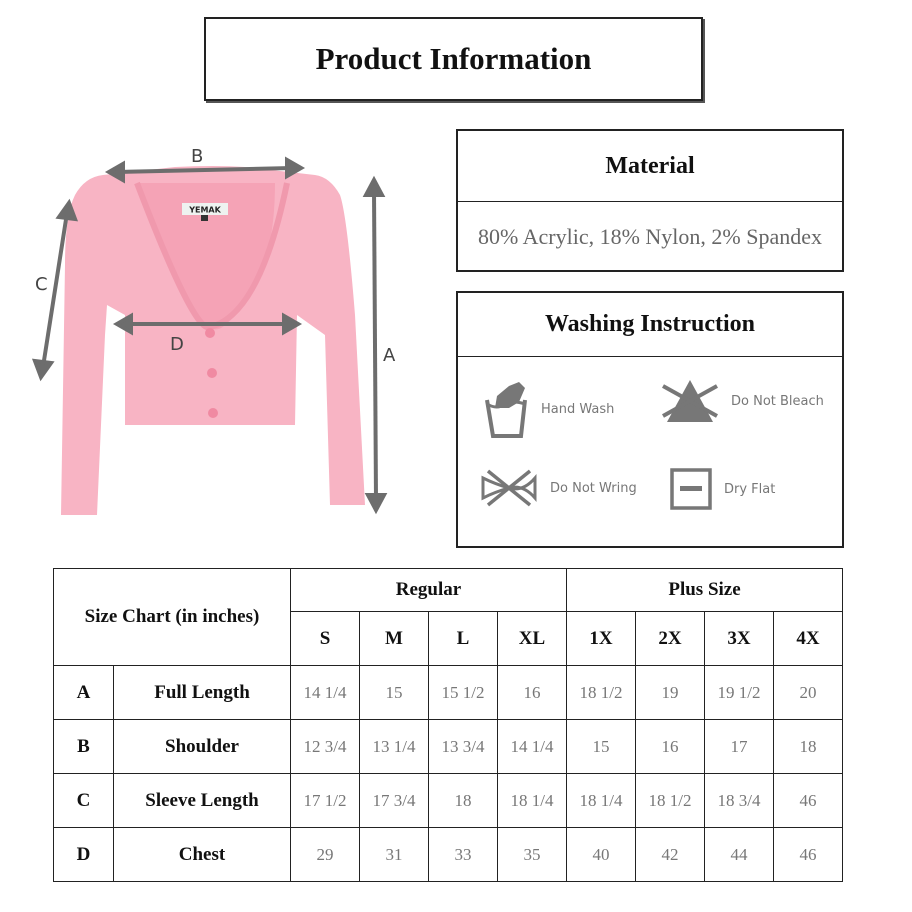 This screenshot has height=912, width=912. Describe the element at coordinates (204, 218) in the screenshot. I see `size-tag` at that location.